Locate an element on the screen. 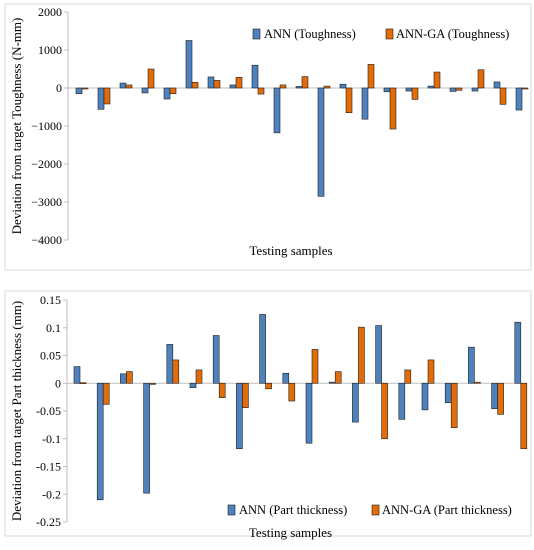 This screenshot has width=534, height=550. y-tick-label: 1000 is located at coordinates (50, 50).